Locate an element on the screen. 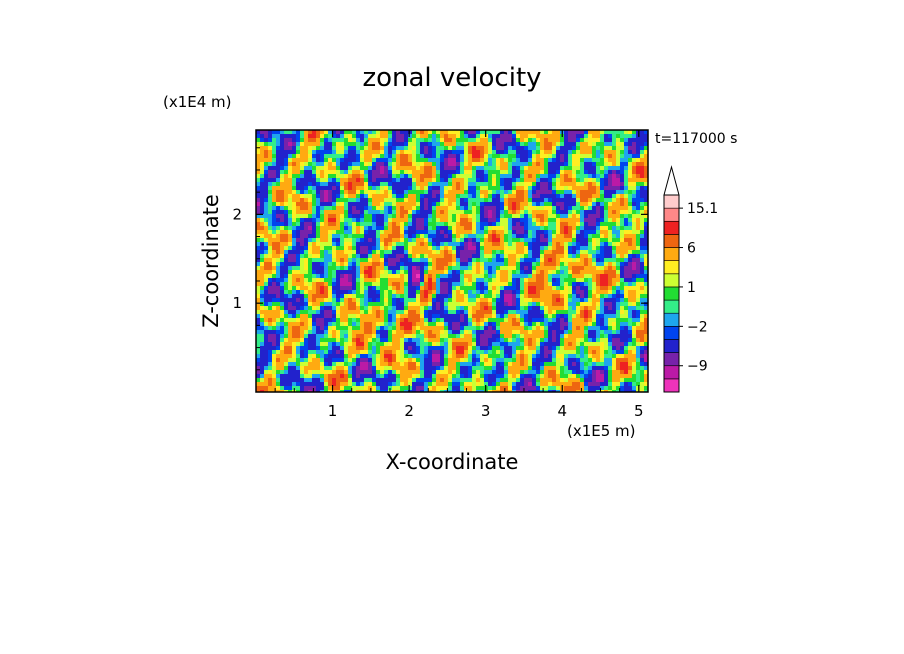 This screenshot has height=654, width=904. y-tick-label: 1 is located at coordinates (237, 303).